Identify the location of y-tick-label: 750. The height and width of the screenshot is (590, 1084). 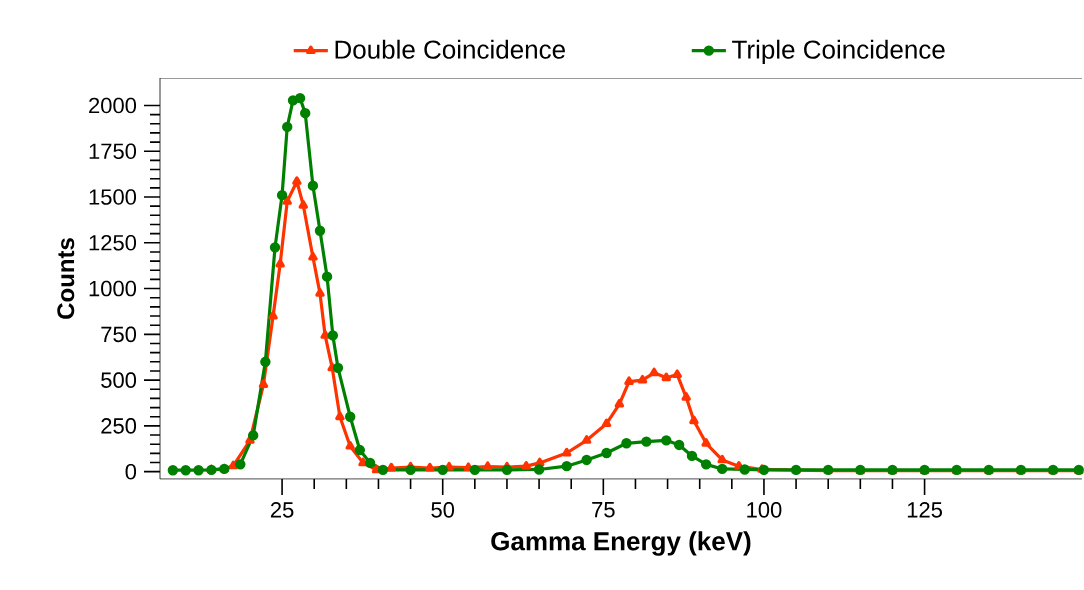
(119, 334).